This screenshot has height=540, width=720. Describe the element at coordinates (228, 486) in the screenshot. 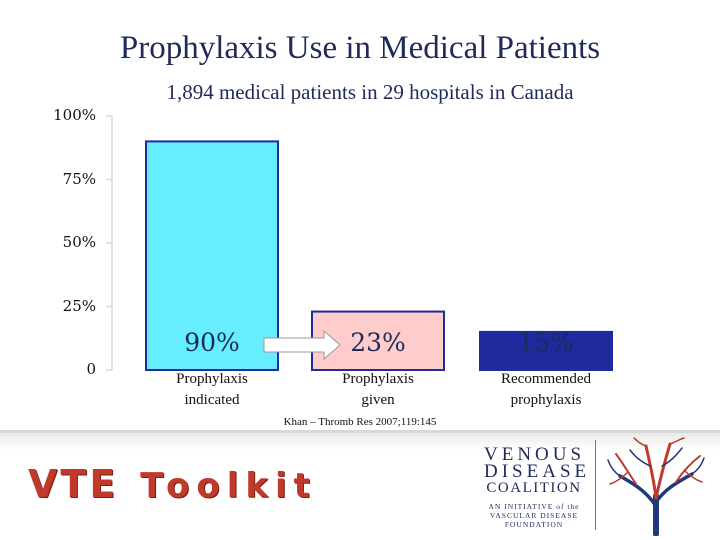

I see `toolkit-word-text: Toolkit` at that location.